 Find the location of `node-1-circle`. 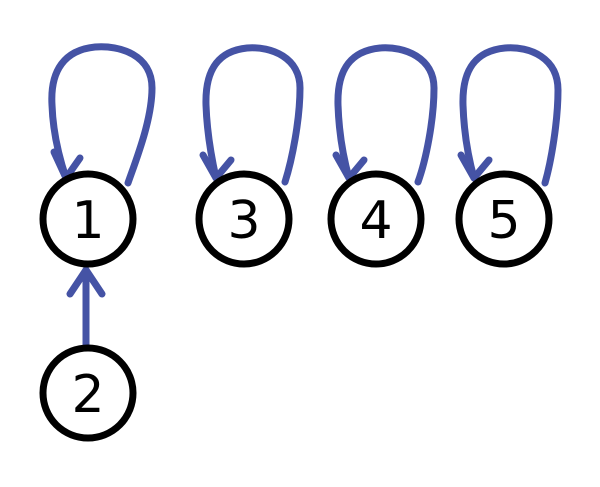

node-1-circle is located at coordinates (88, 219).